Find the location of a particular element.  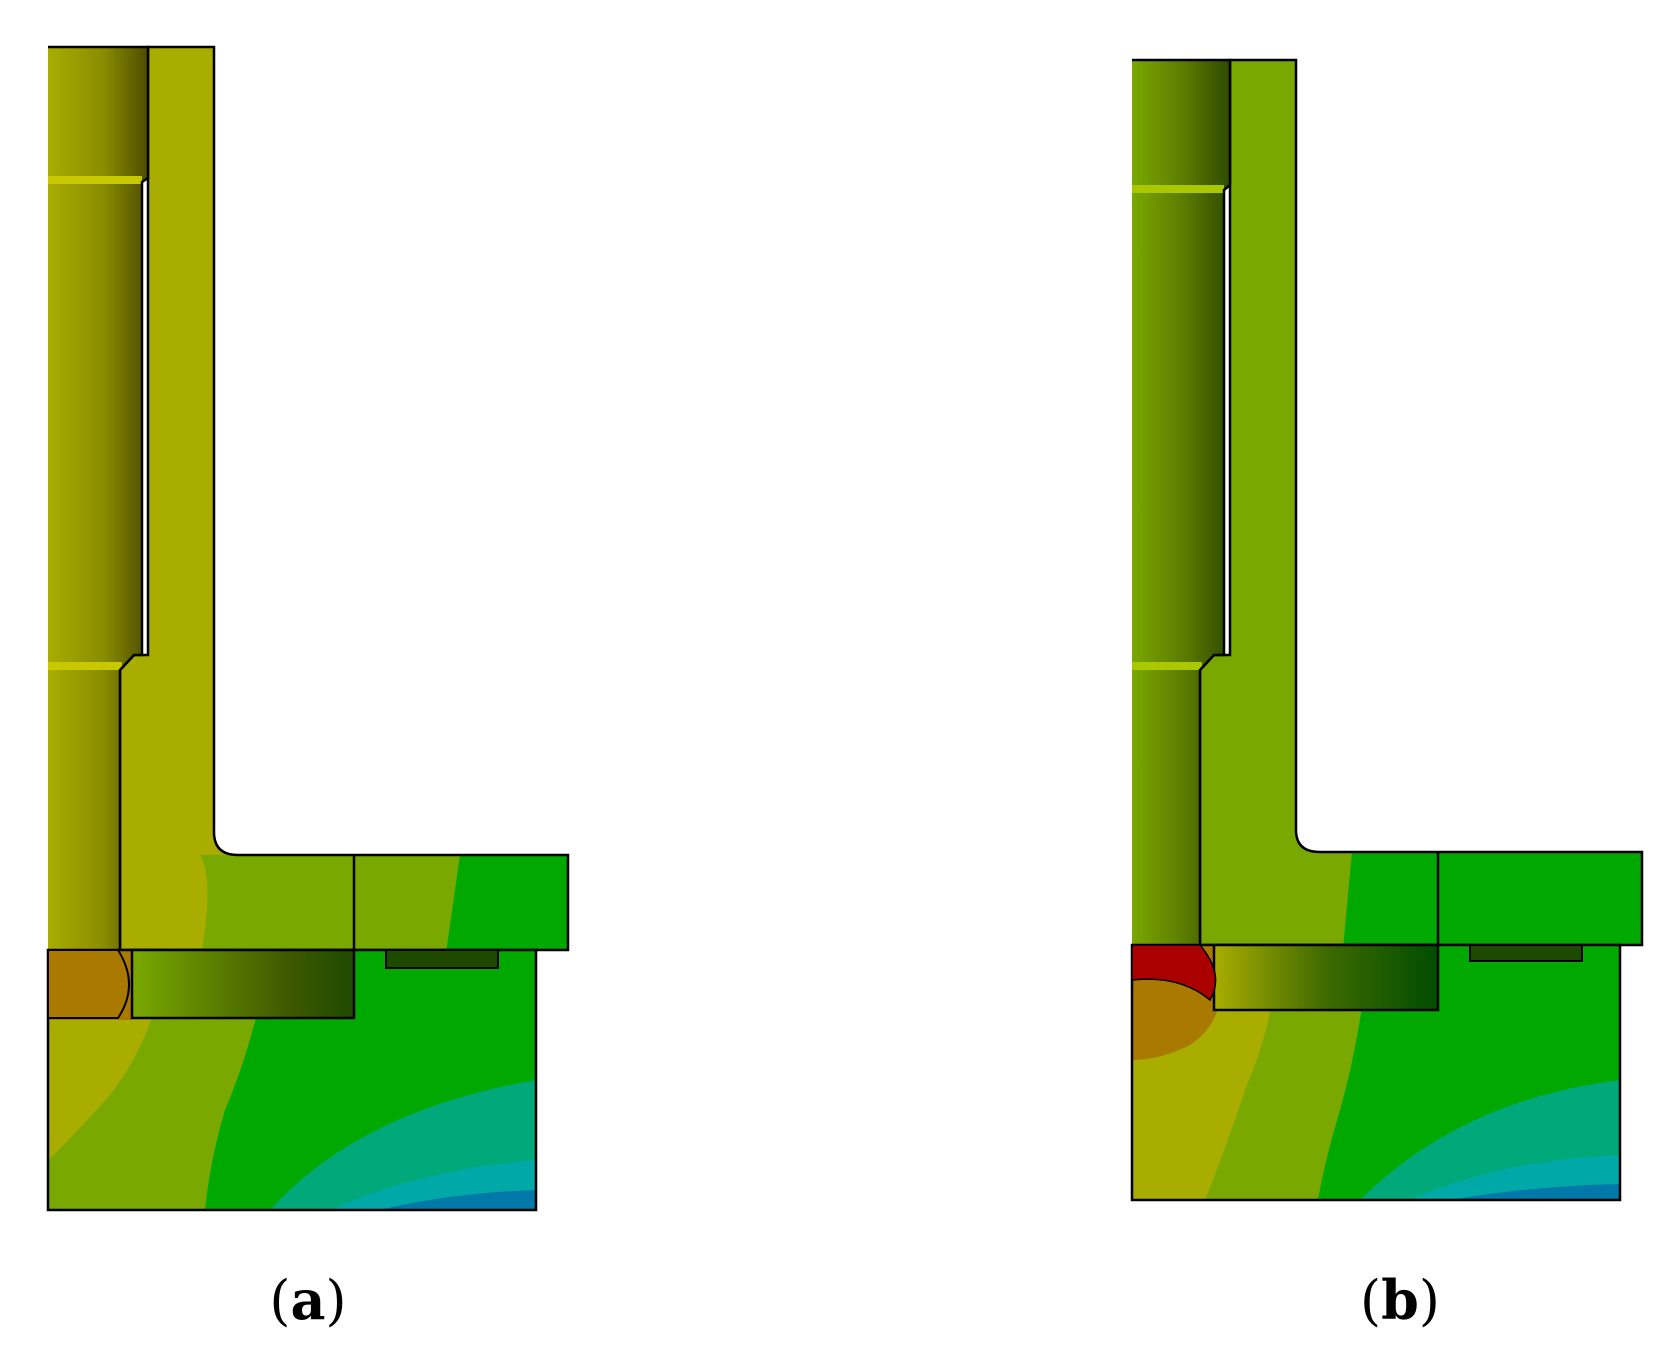

caption-a-letter: a is located at coordinates (308, 1300).